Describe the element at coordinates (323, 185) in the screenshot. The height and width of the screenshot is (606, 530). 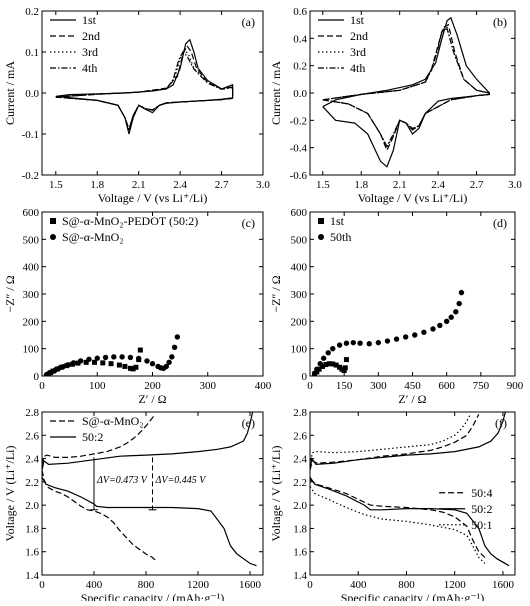
I see `x-tick-label: 1.5` at that location.